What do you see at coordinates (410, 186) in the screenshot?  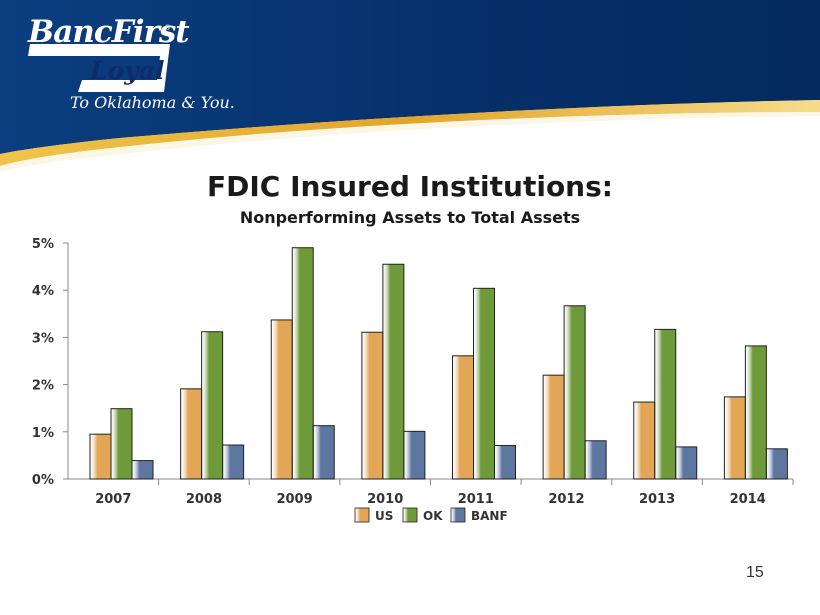 I see `chart-title: FDIC Insured Institutions:` at bounding box center [410, 186].